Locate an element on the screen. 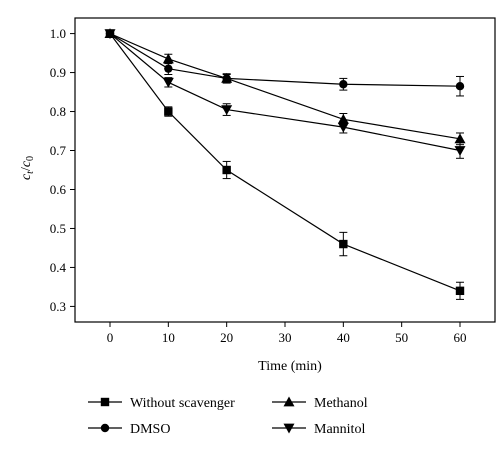 The image size is (500, 452). legend-marker-methanol is located at coordinates (289, 401).